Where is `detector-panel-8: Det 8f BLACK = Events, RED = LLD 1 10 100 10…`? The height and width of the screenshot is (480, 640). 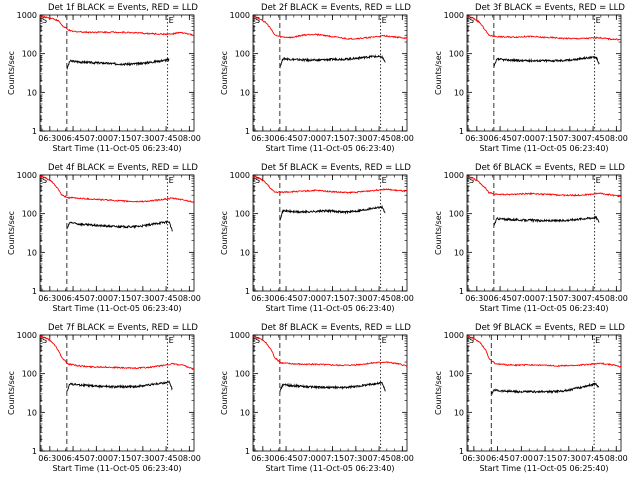 detector-panel-8: Det 8f BLACK = Events, RED = LLD 1 10 100 10… is located at coordinates (318, 399).